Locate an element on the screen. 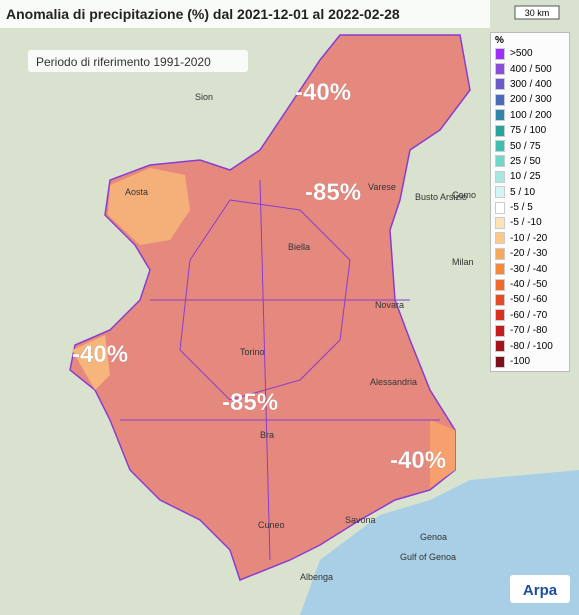 The height and width of the screenshot is (615, 579). scale-label: 30 km is located at coordinates (537, 13).